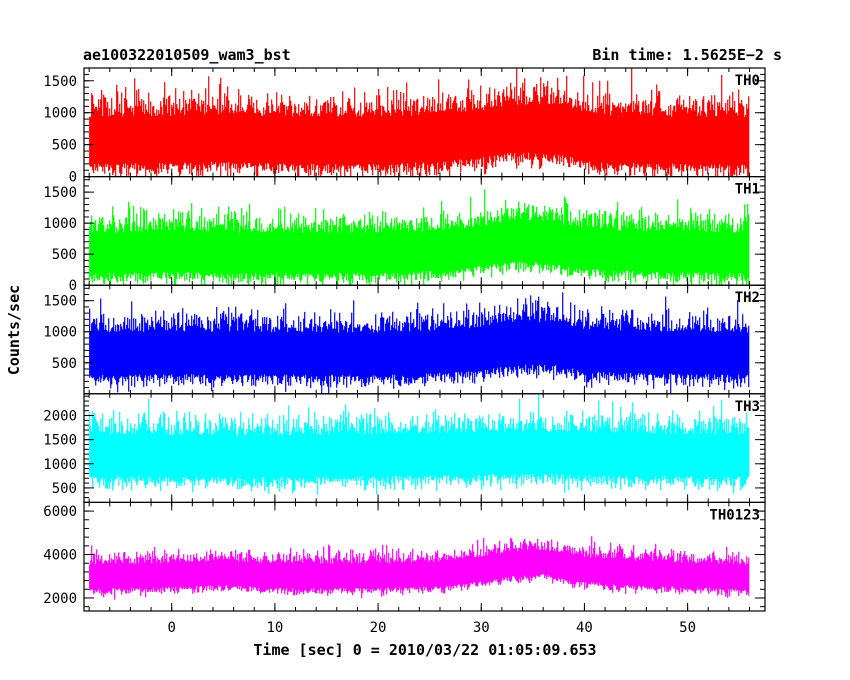 Image resolution: width=850 pixels, height=680 pixels. I want to click on panel-th2: 500 1000 1500 TH2, so click(404, 339).